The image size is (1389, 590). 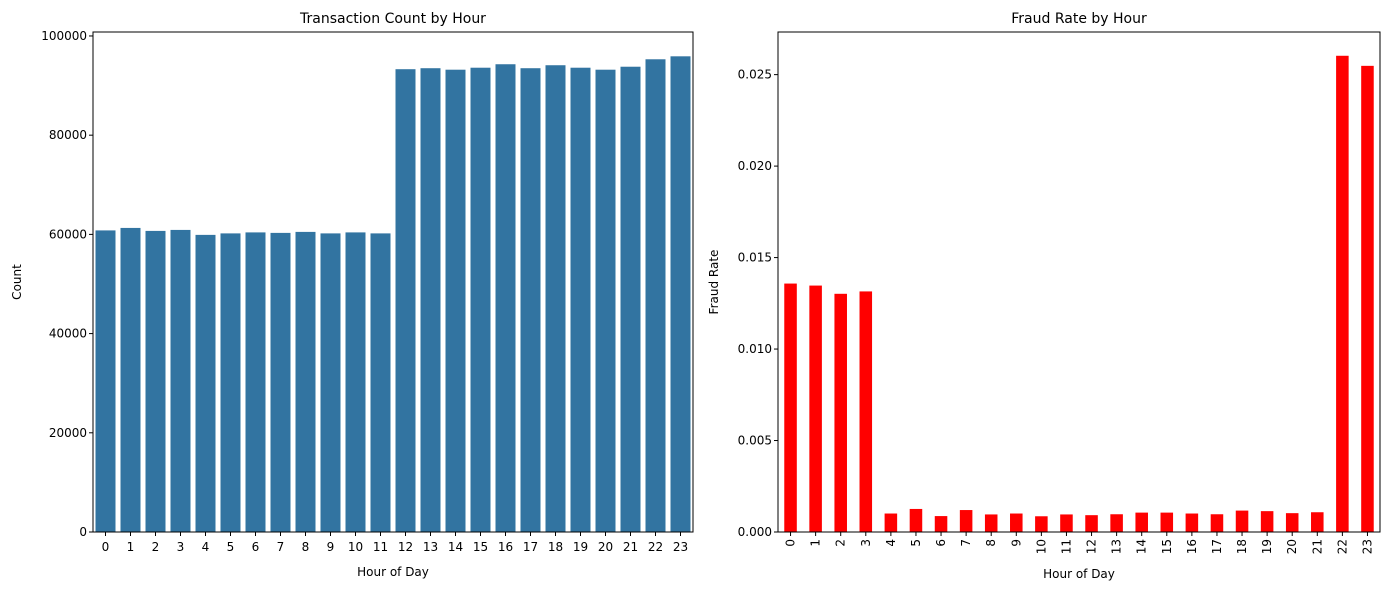 What do you see at coordinates (395, 543) in the screenshot?
I see `x-ticks: 0 1 2 3 4 5 6 7 8 9 10 11 12 13 14 15 16 17 18 19 20 21 22 23` at bounding box center [395, 543].